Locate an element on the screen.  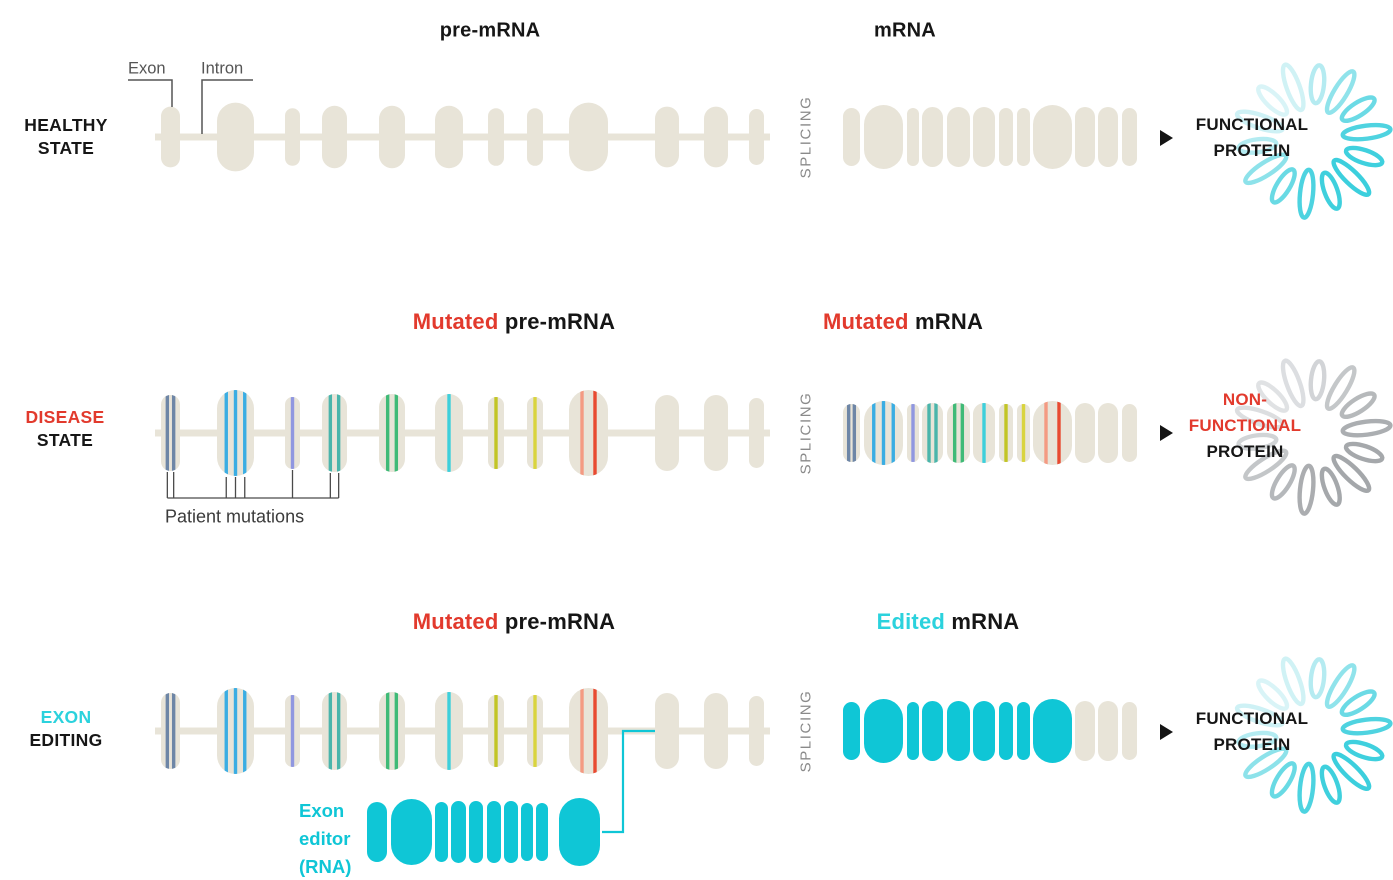
splicing-label-row2: SPLICING is located at coordinates (806, 433).